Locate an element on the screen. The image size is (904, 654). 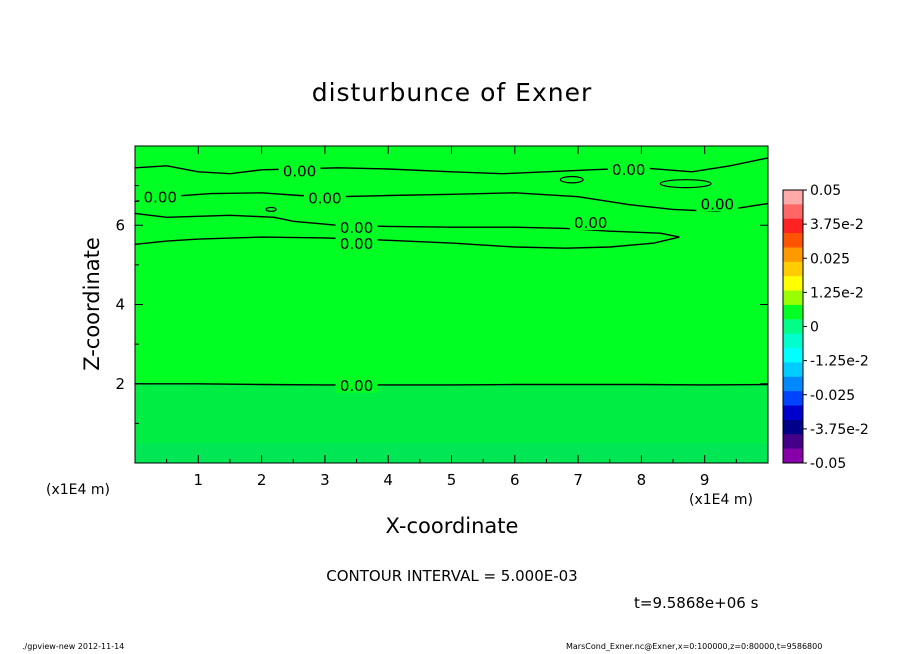
x-tick-label: 1 is located at coordinates (199, 480).